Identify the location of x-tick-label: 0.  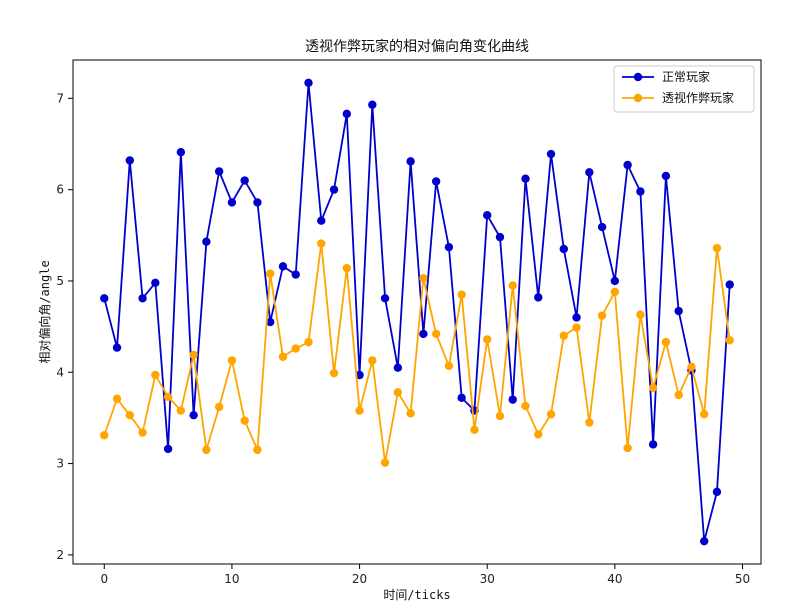
(104, 579).